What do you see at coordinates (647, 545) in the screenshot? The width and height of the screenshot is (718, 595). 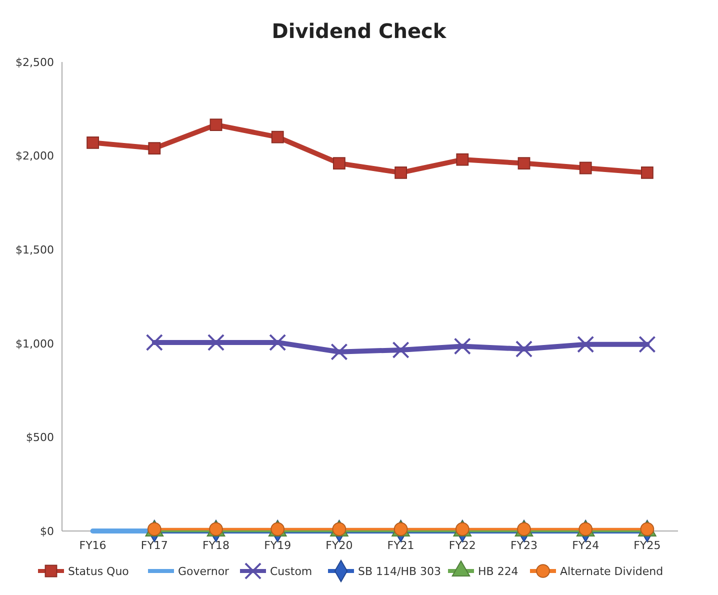 I see `x-tick-label: FY25` at bounding box center [647, 545].